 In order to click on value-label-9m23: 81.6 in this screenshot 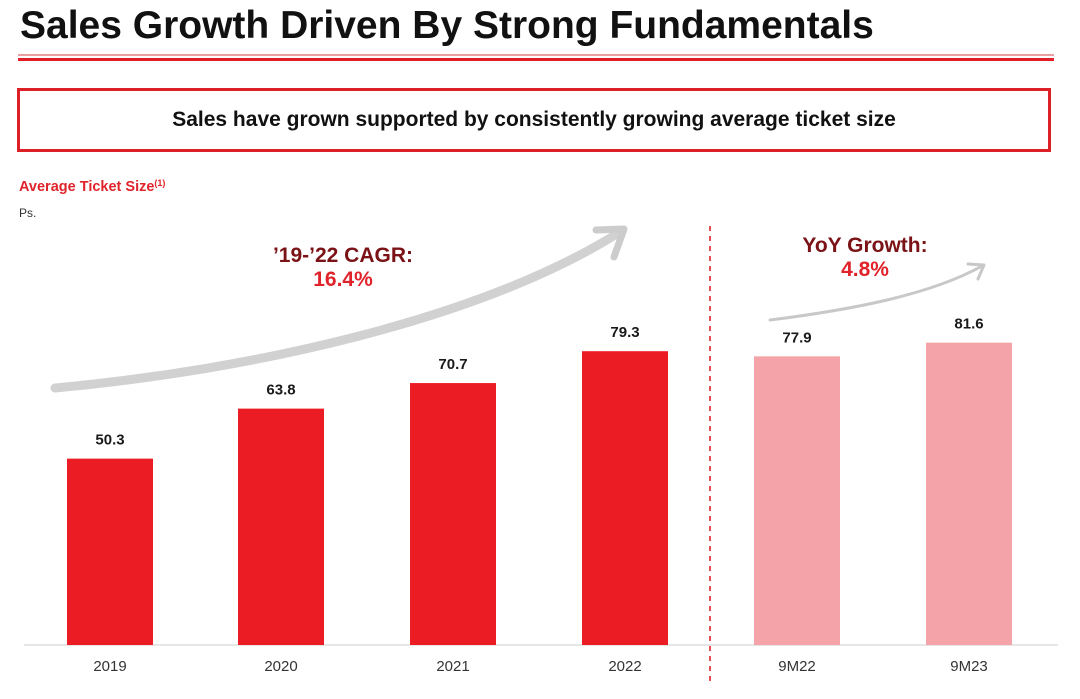, I will do `click(968, 324)`.